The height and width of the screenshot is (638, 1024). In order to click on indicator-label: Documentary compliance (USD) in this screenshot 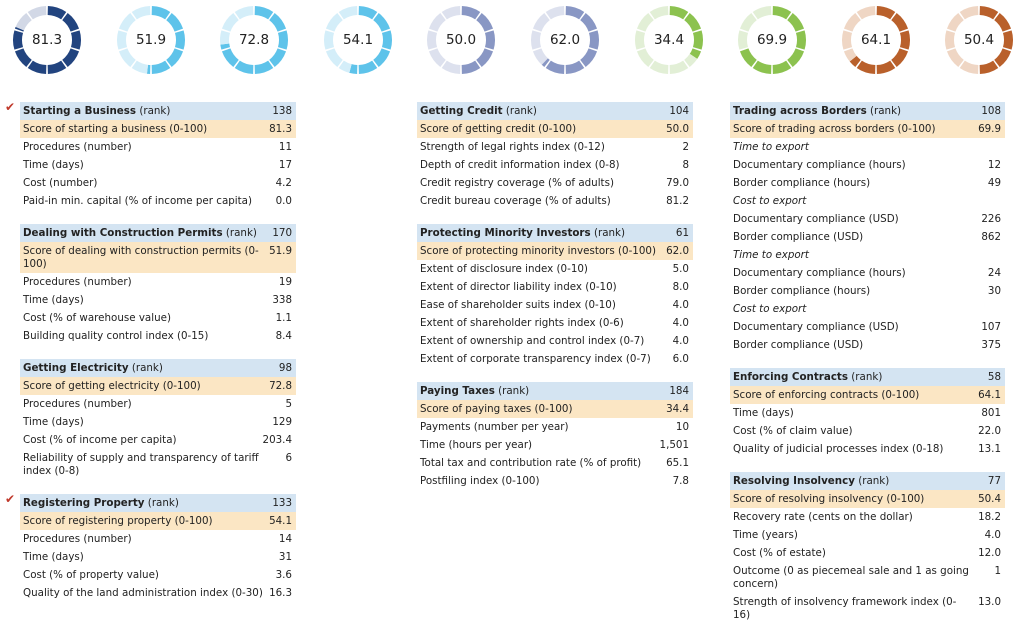, I will do `click(816, 218)`.